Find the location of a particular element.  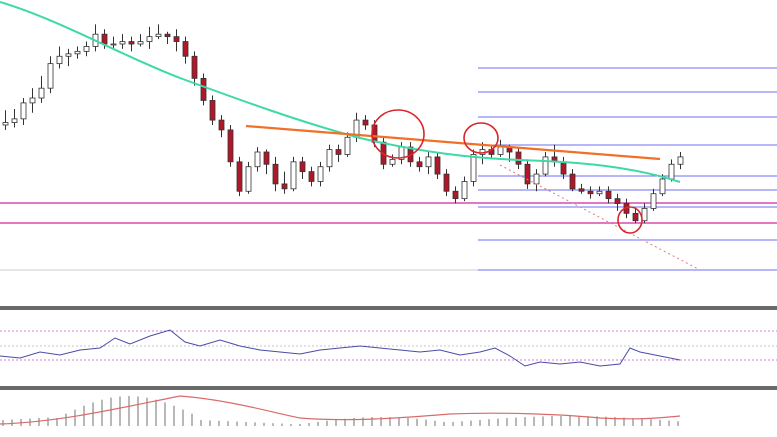

panel-divider-rsi is located at coordinates (388, 308).